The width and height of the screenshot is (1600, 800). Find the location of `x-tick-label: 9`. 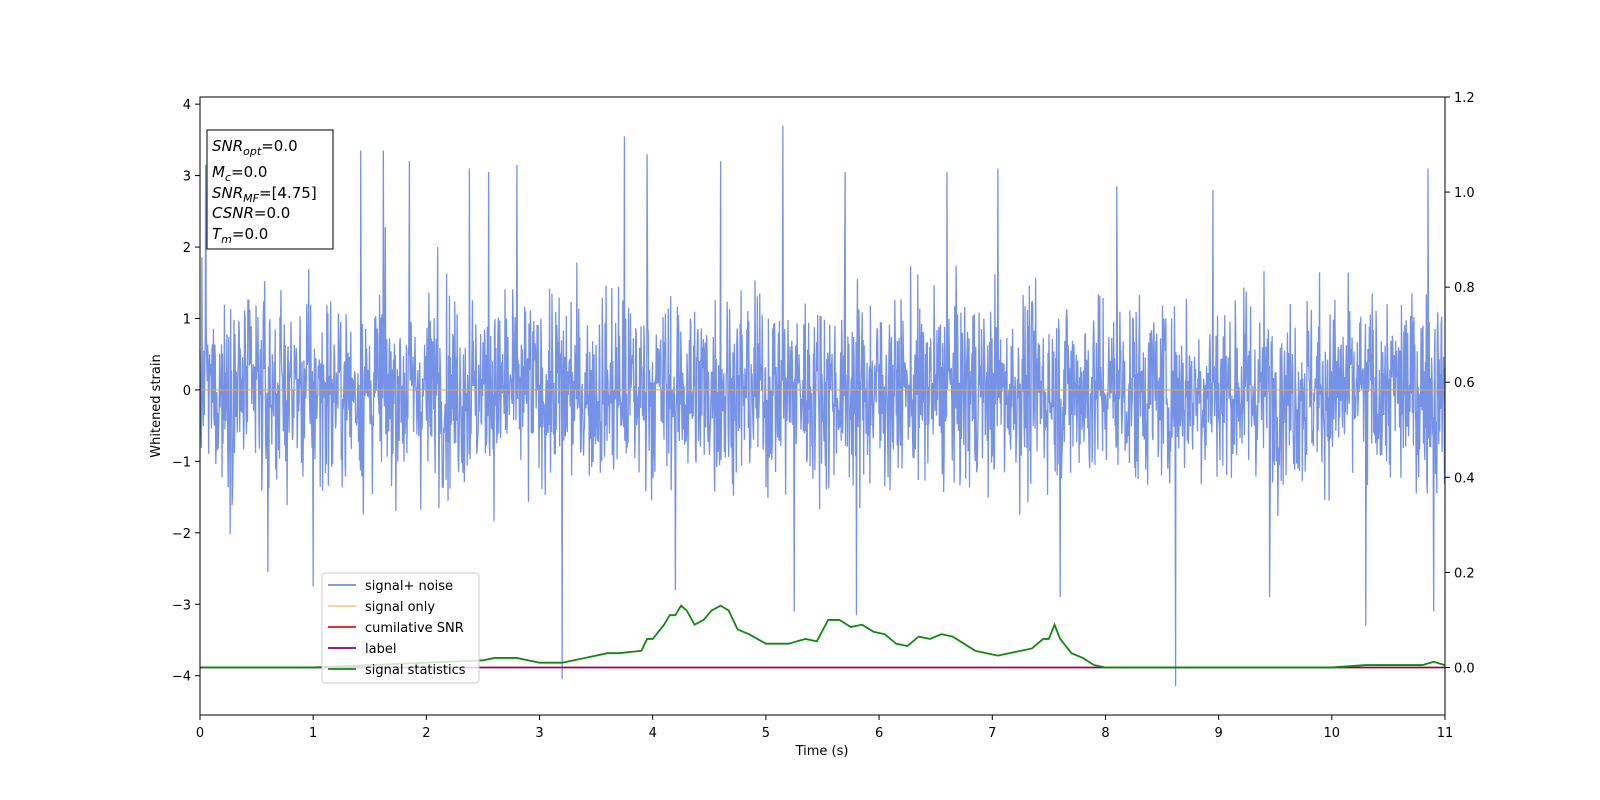

x-tick-label: 9 is located at coordinates (1218, 733).